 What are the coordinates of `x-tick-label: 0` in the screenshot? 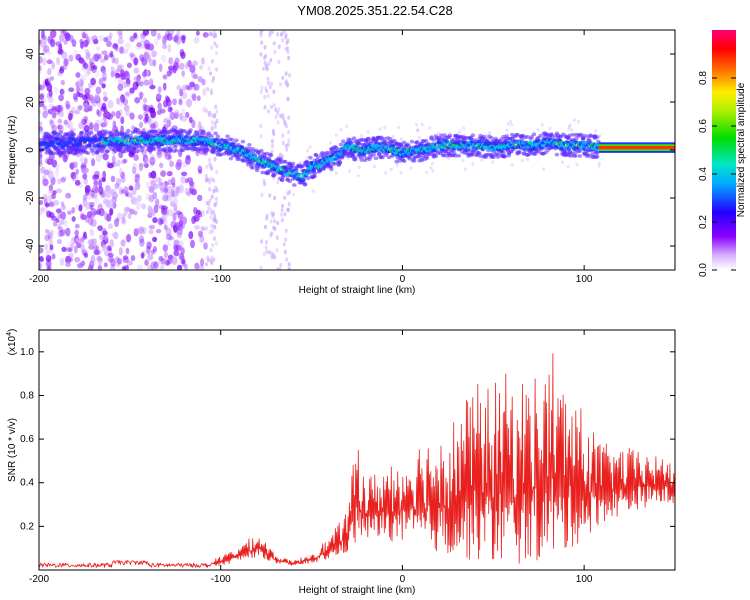 It's located at (403, 579).